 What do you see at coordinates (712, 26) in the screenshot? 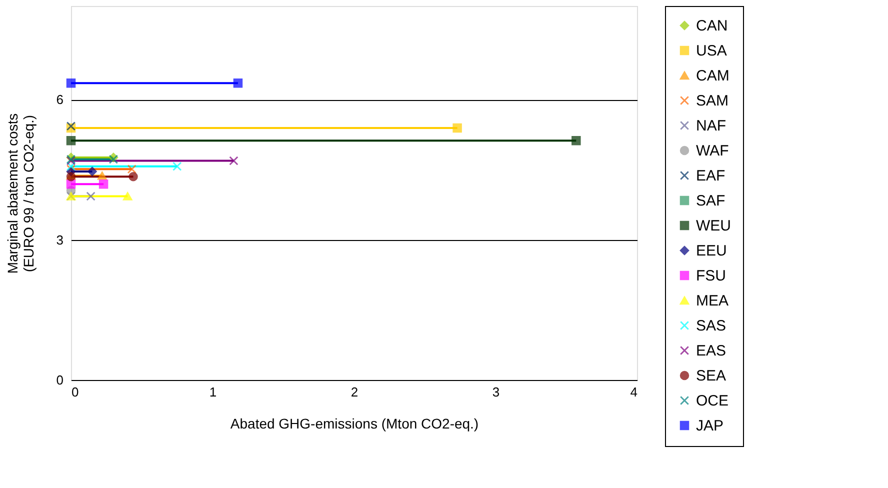
I see `legend-label: CAN` at bounding box center [712, 26].